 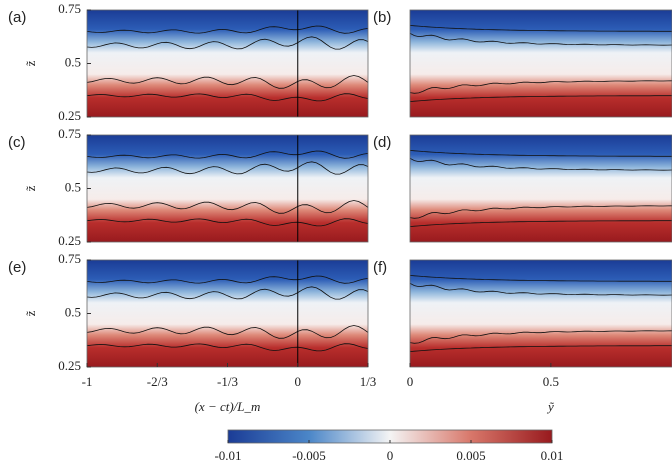 I want to click on panel-label: (e), so click(x=17, y=267).